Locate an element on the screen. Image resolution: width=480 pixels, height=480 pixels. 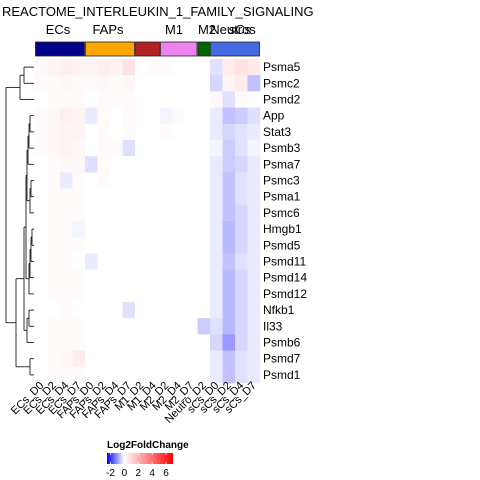
row-label: Psmd1 is located at coordinates (282, 375).